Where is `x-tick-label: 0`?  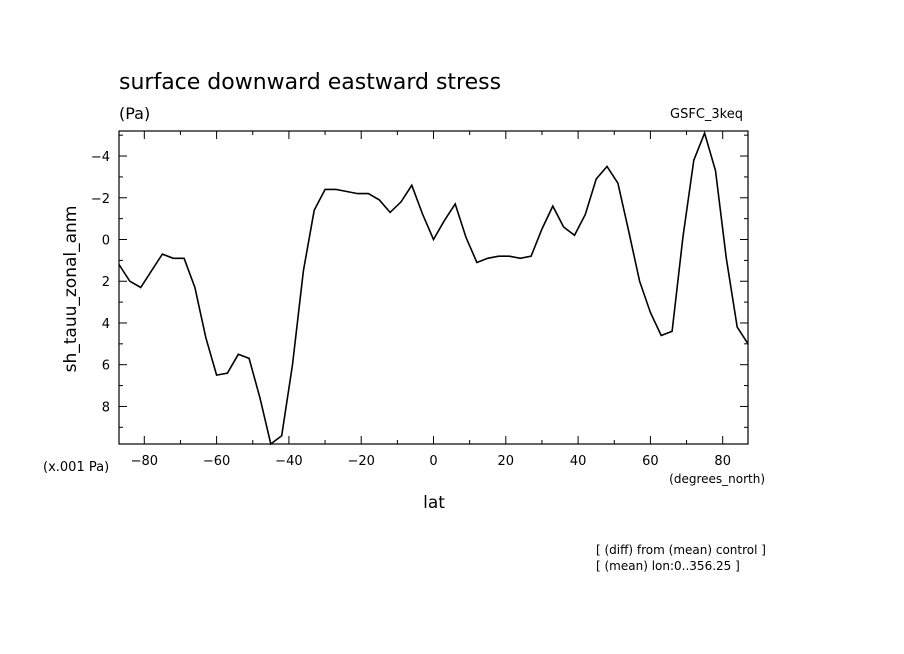 x-tick-label: 0 is located at coordinates (433, 461).